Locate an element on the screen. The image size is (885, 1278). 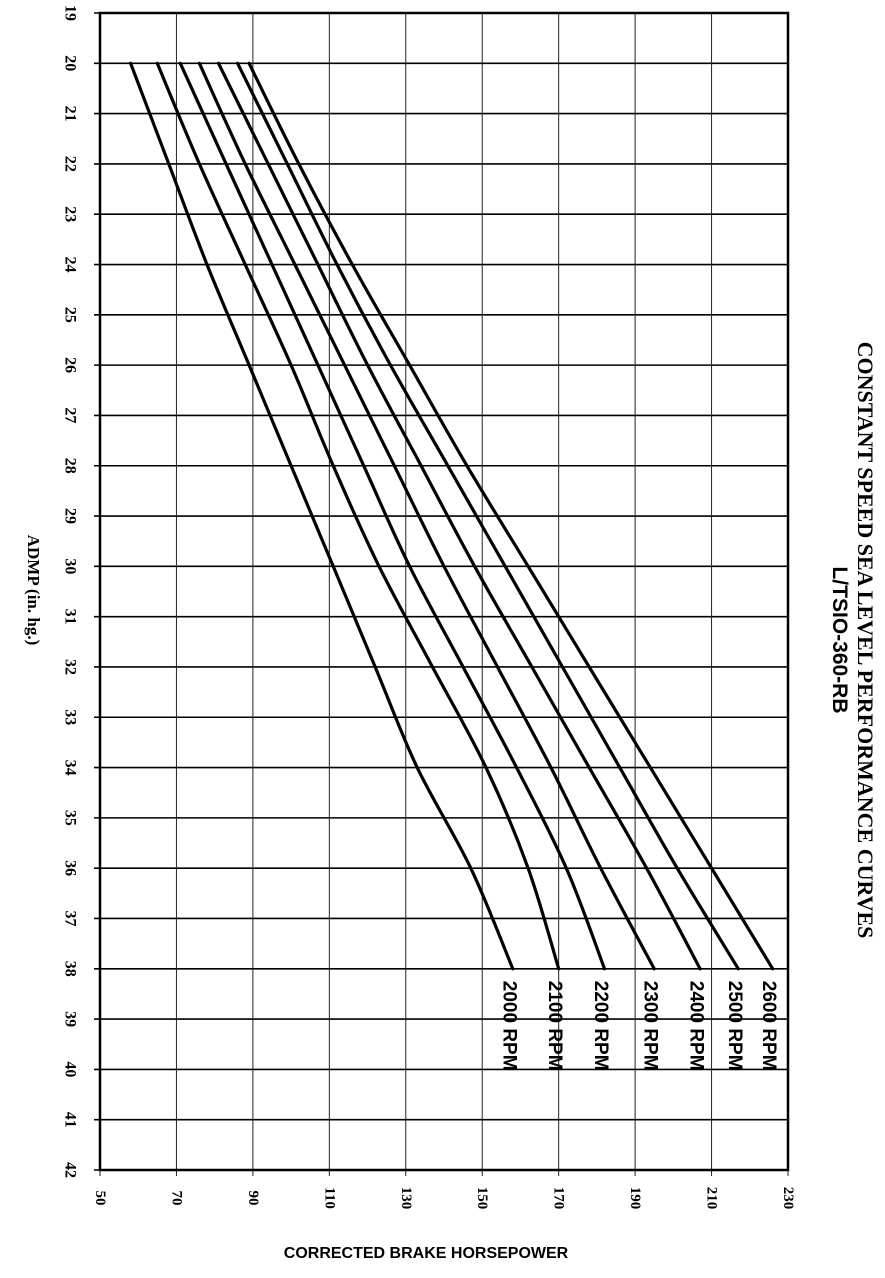
y-axis-label: CORRECTED BRAKE HORSEPOWER is located at coordinates (426, 1253).